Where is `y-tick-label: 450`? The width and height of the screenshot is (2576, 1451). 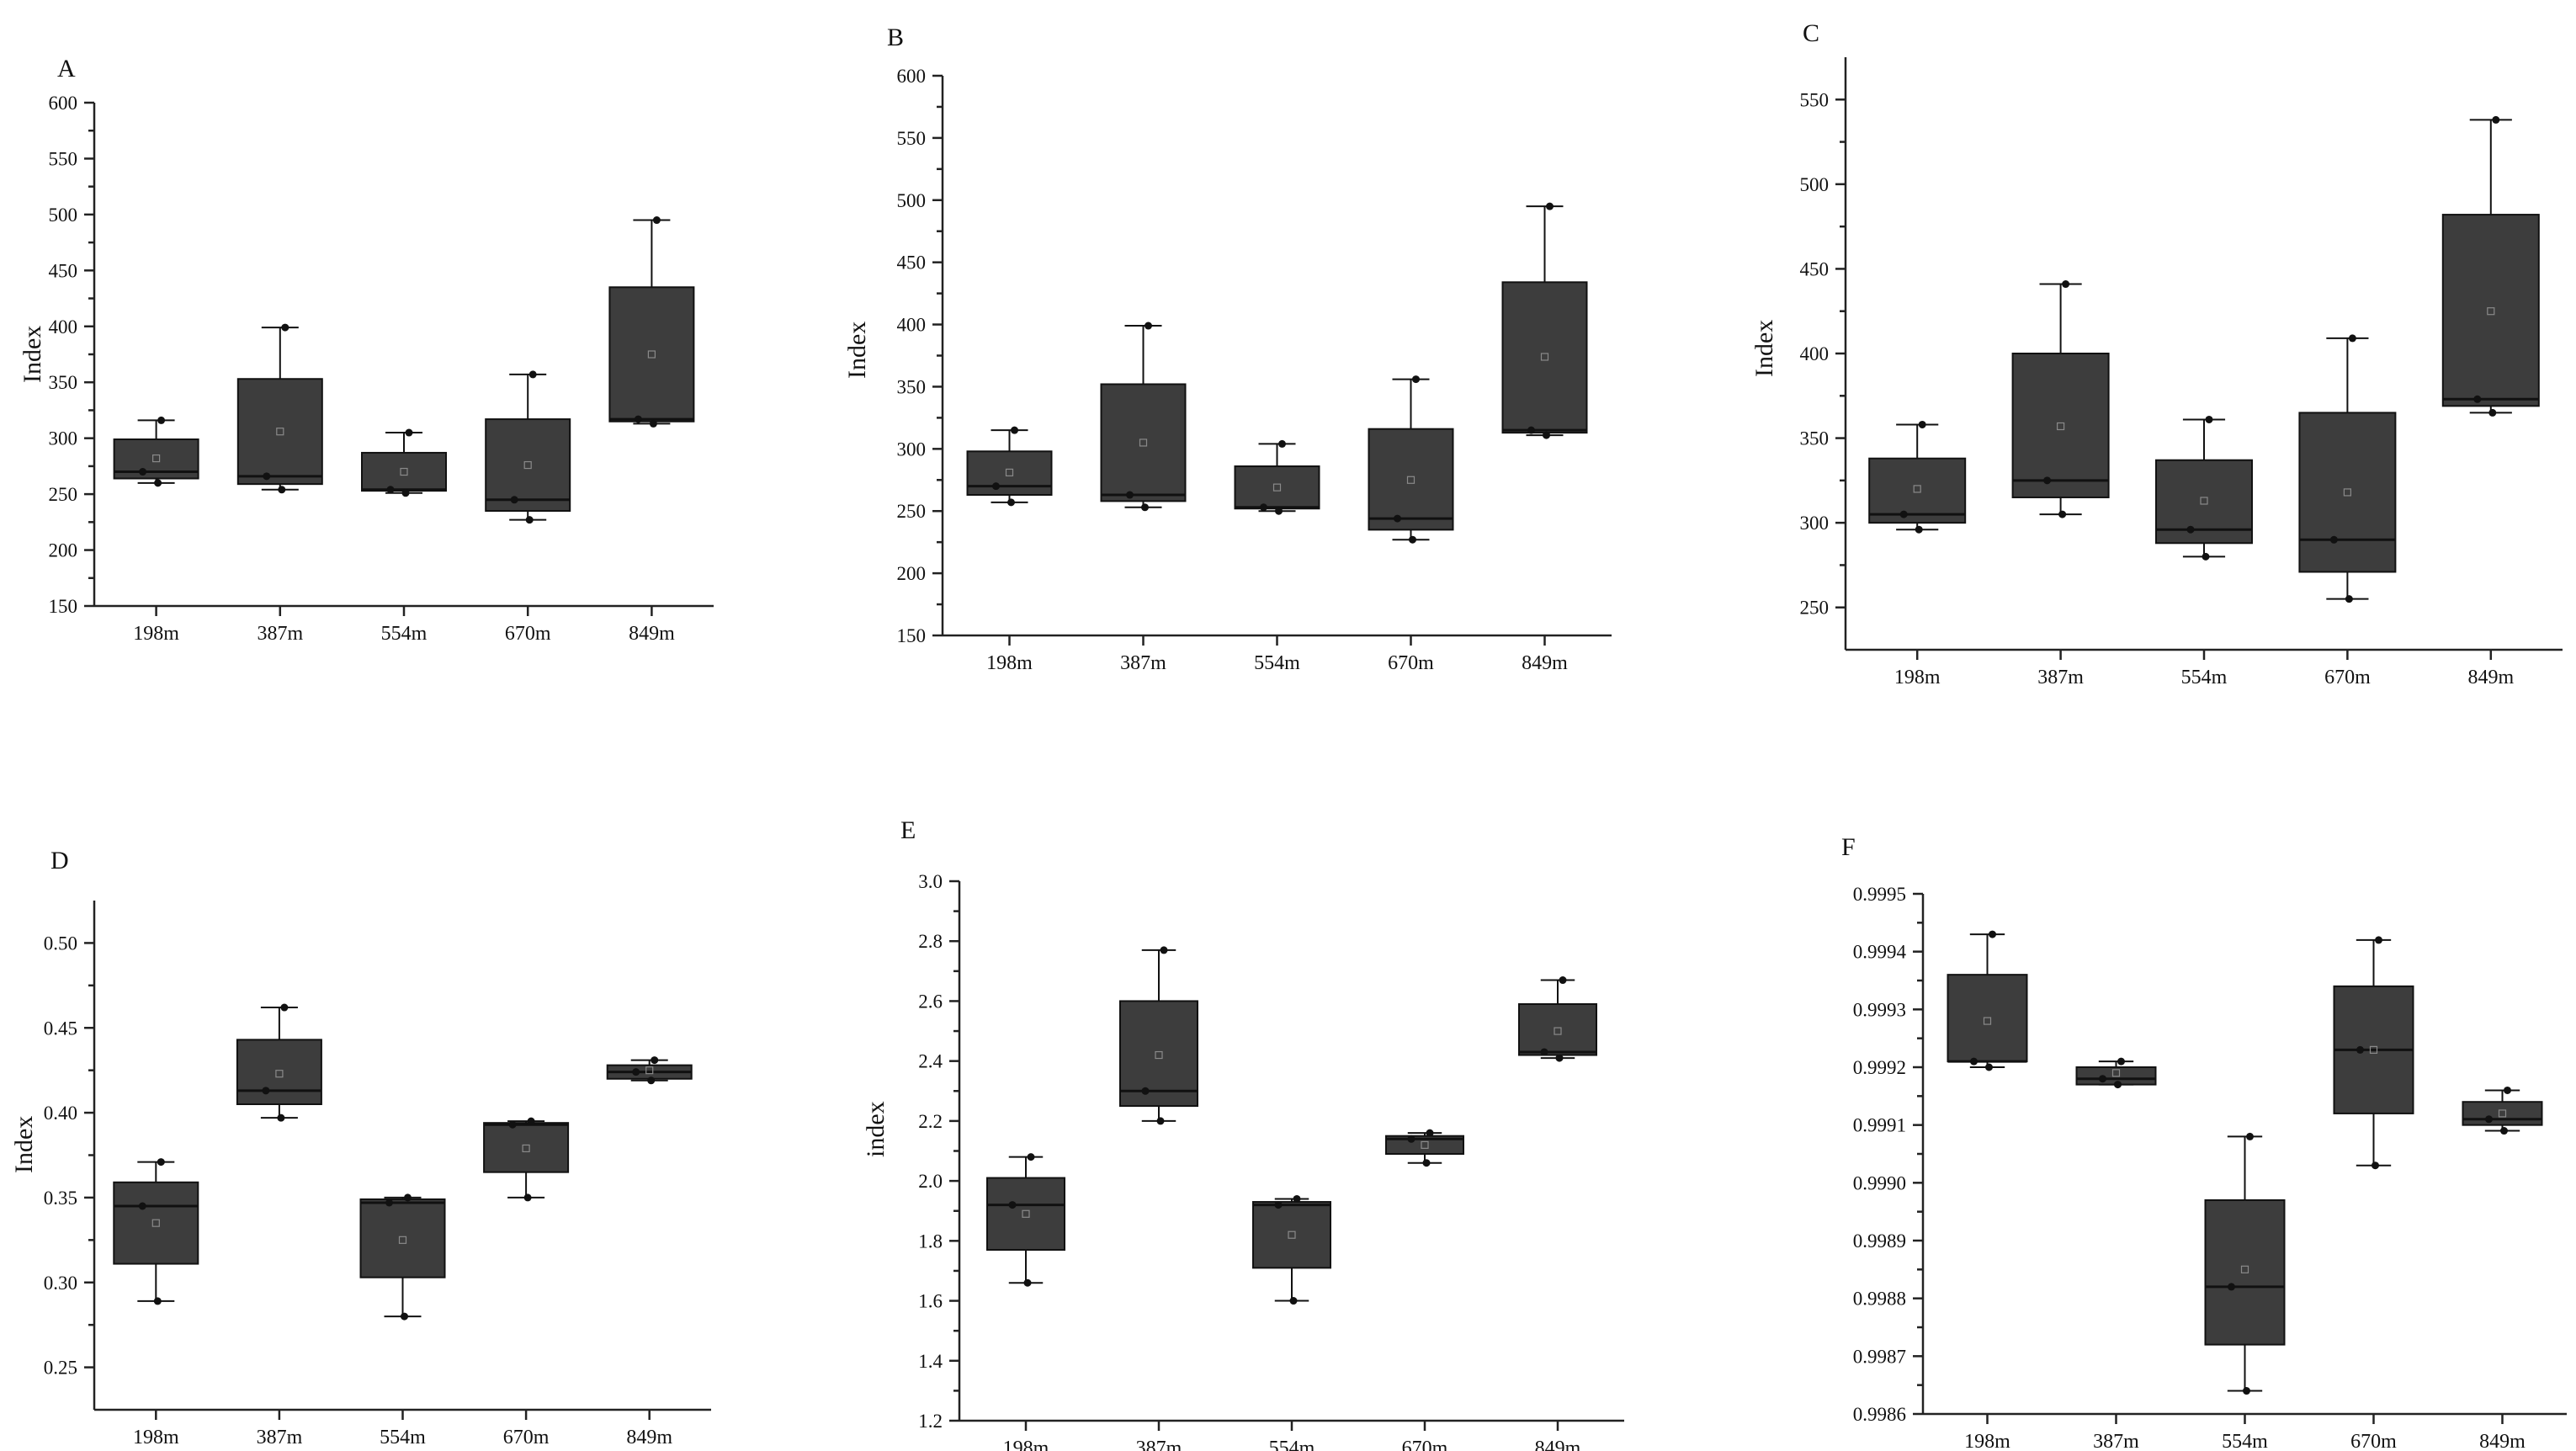 y-tick-label: 450 is located at coordinates (1815, 268).